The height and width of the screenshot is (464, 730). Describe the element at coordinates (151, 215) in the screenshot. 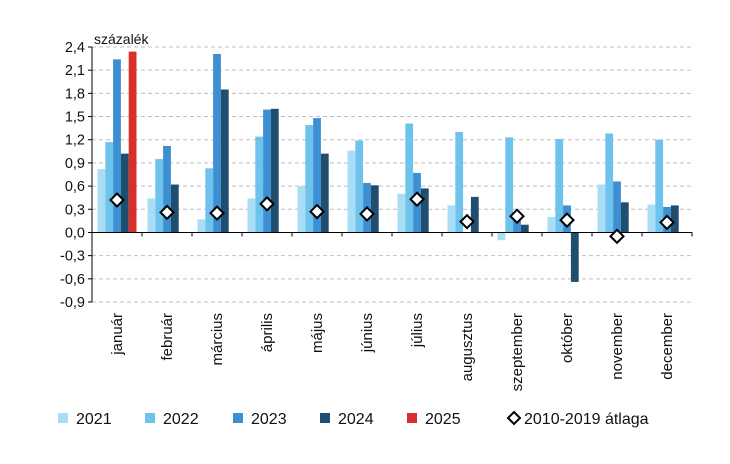

I see `bar-2021-február` at that location.